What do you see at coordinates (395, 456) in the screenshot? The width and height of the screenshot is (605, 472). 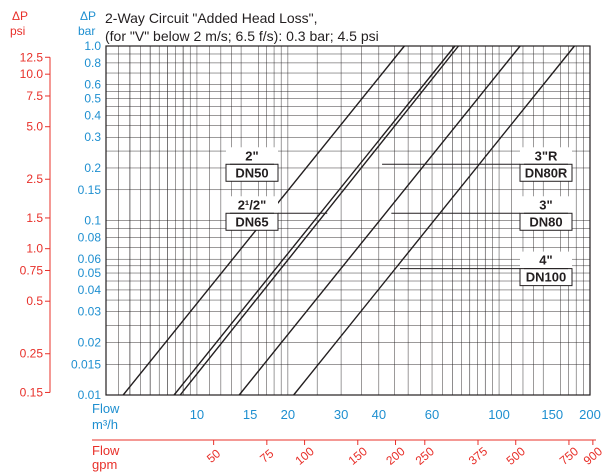 I see `x-tick-label-gpm: 200` at bounding box center [395, 456].